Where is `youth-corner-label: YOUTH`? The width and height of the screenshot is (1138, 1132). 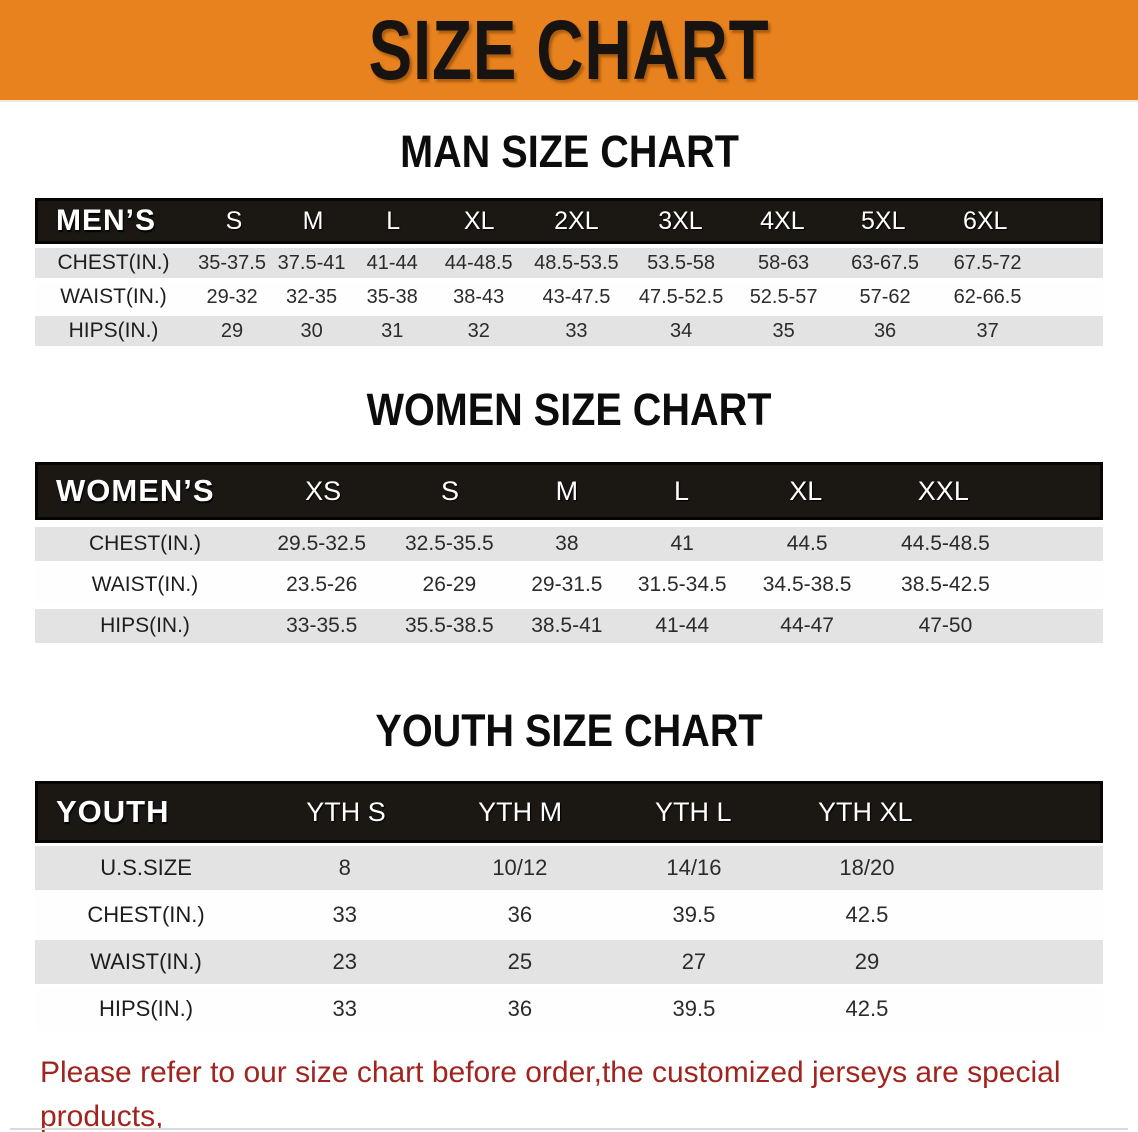
youth-corner-label: YOUTH is located at coordinates (113, 811).